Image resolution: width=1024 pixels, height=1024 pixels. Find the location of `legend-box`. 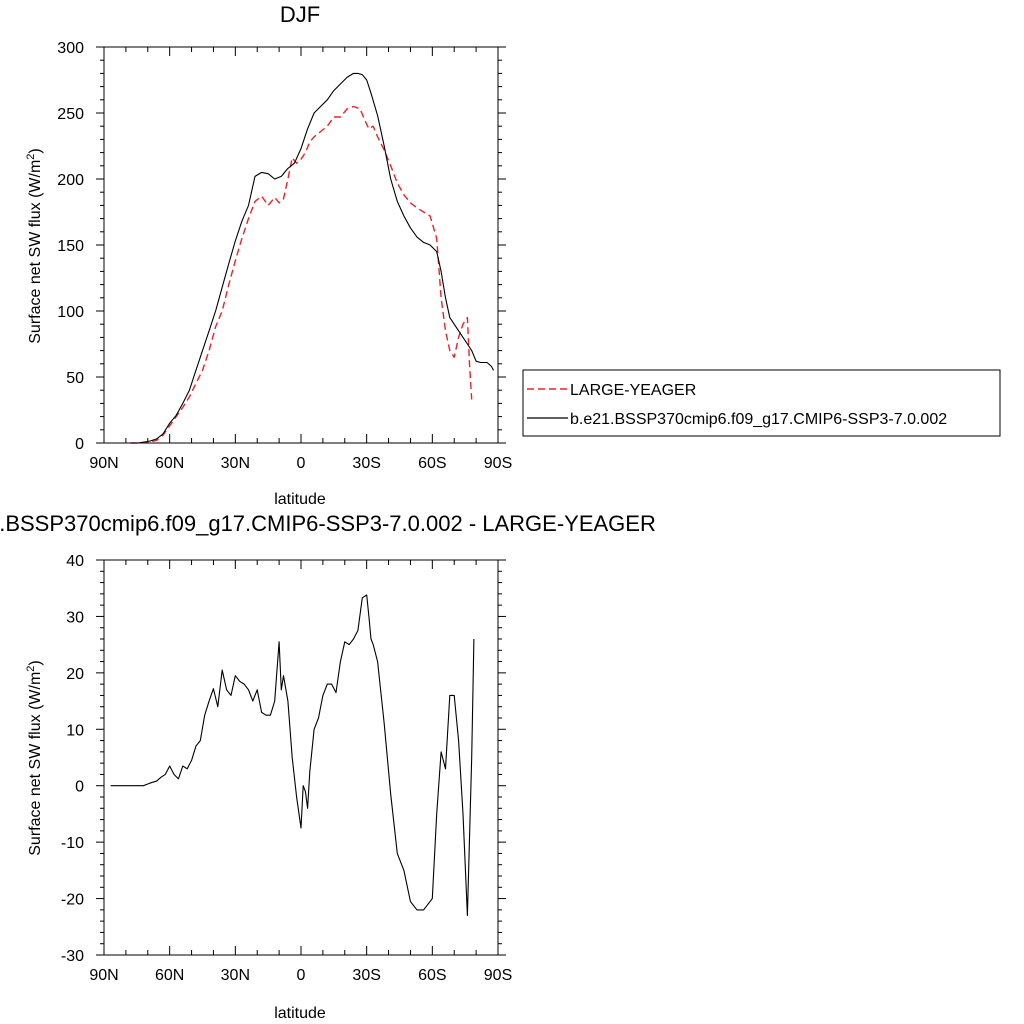

legend-box is located at coordinates (761, 403).